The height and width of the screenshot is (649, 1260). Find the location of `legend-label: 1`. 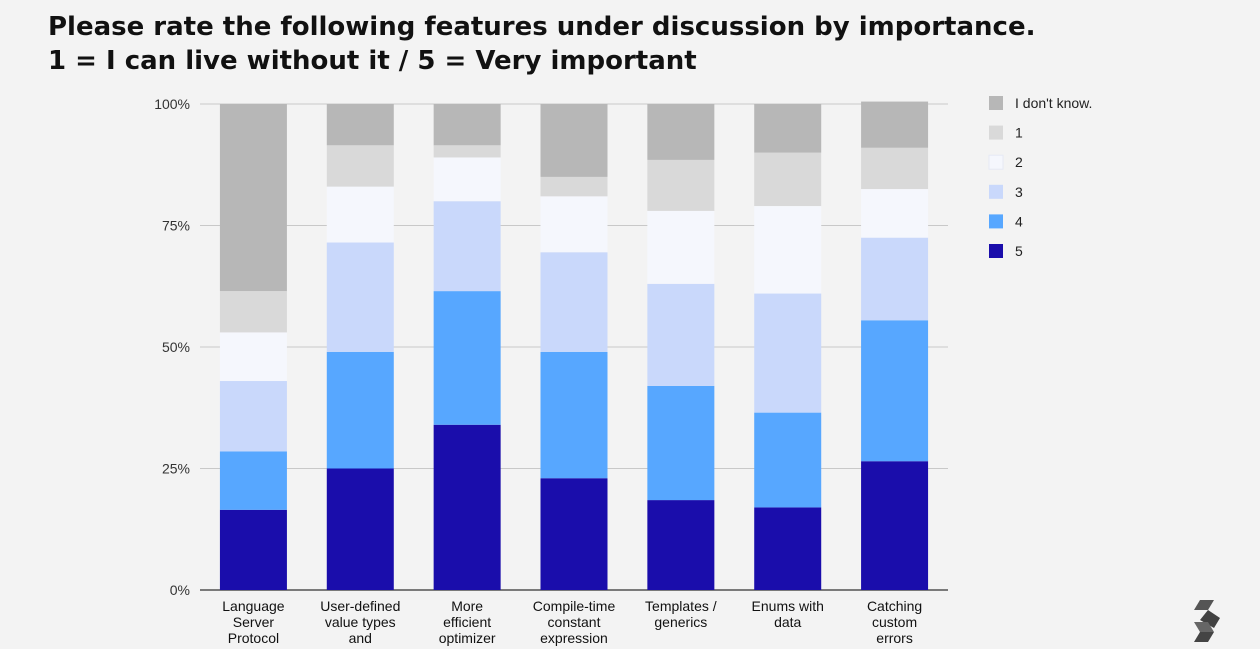

legend-label: 1 is located at coordinates (1019, 133).